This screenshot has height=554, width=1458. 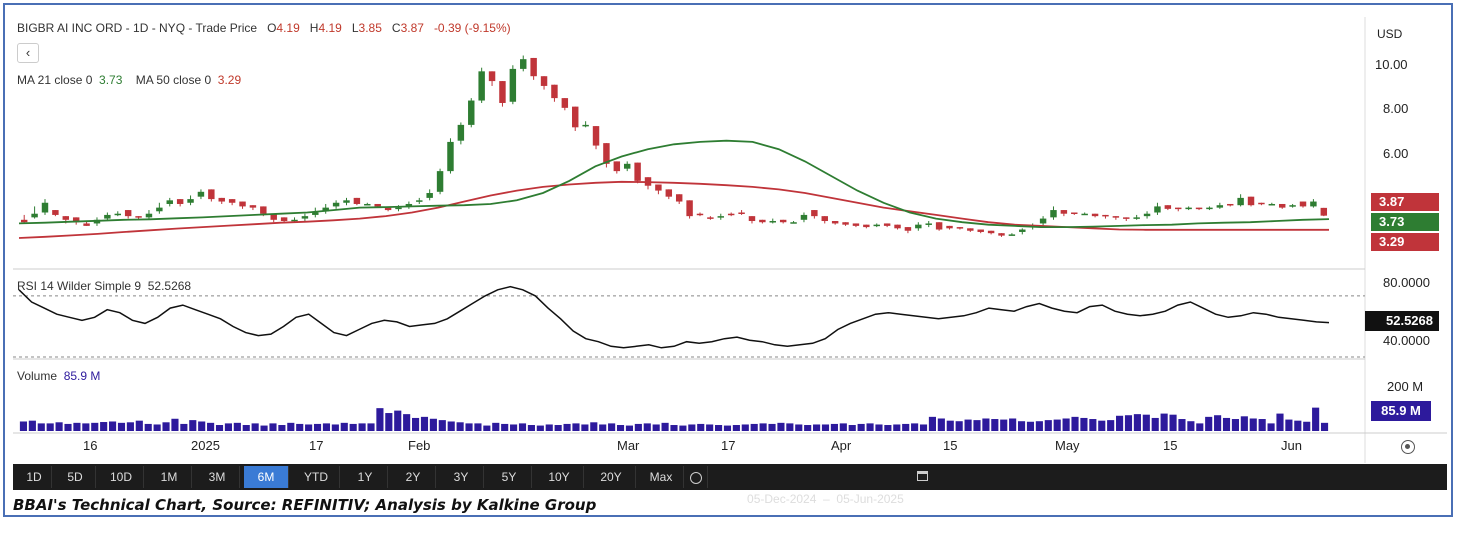 I want to click on settings-icon, so click(x=696, y=477).